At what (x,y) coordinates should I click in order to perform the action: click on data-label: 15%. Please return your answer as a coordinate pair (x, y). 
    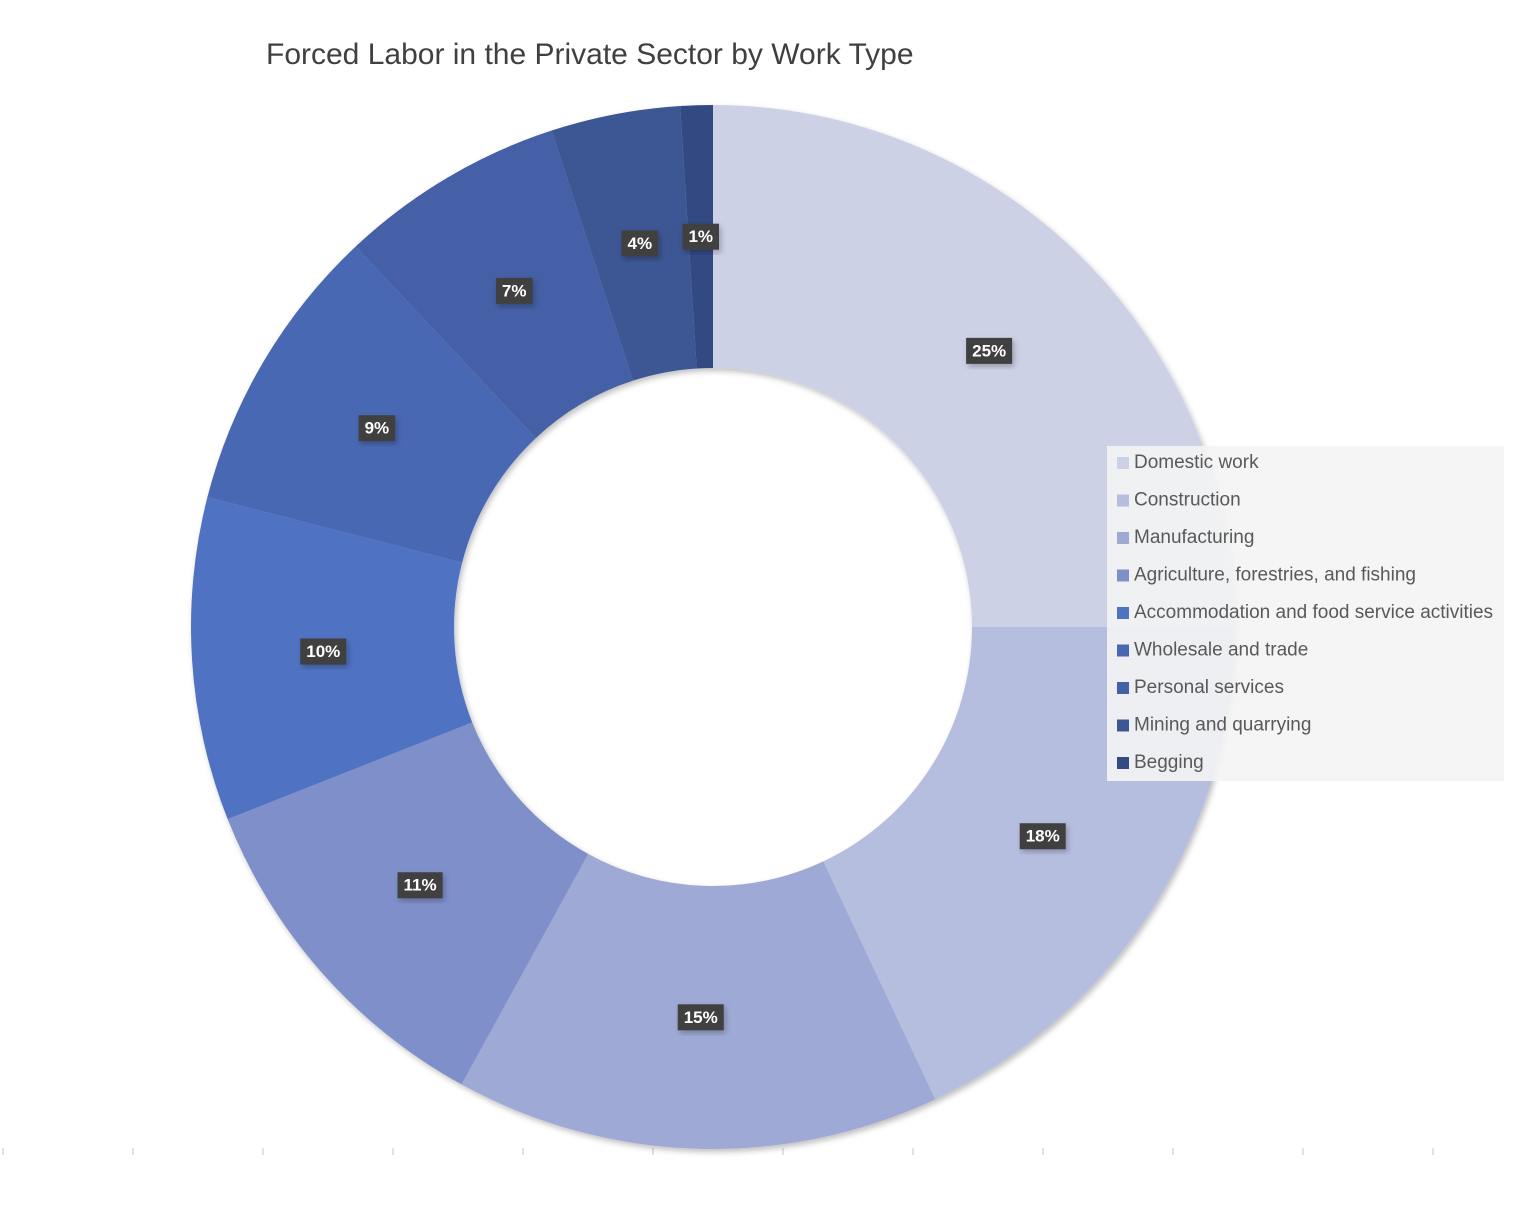
    Looking at the image, I should click on (700, 1017).